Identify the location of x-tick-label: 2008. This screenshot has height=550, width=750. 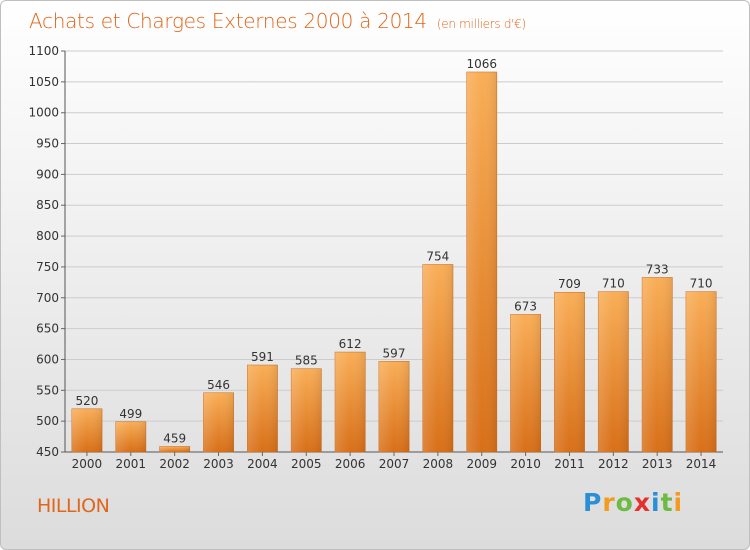
(438, 464).